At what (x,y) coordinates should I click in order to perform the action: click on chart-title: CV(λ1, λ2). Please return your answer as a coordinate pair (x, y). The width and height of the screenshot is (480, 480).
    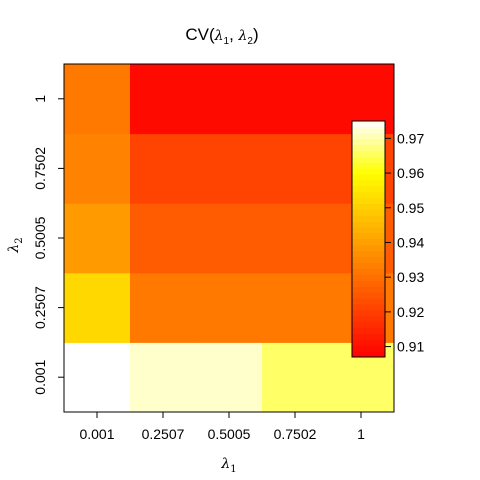
    Looking at the image, I should click on (221, 36).